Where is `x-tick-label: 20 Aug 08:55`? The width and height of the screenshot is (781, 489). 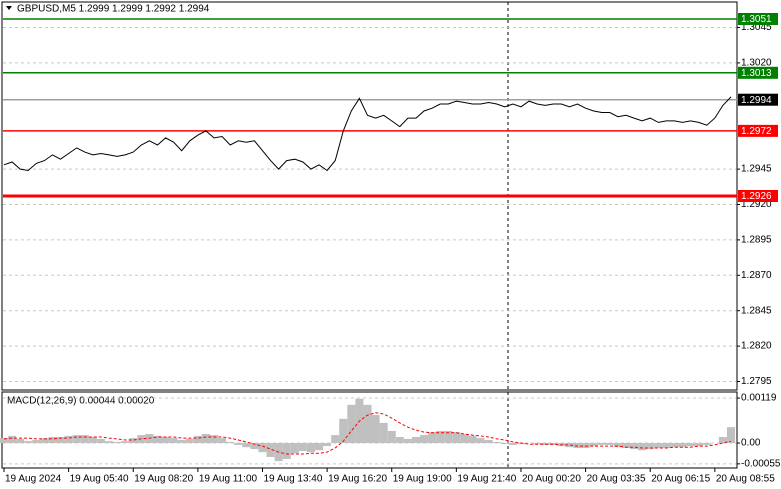
x-tick-label: 20 Aug 08:55 is located at coordinates (745, 479).